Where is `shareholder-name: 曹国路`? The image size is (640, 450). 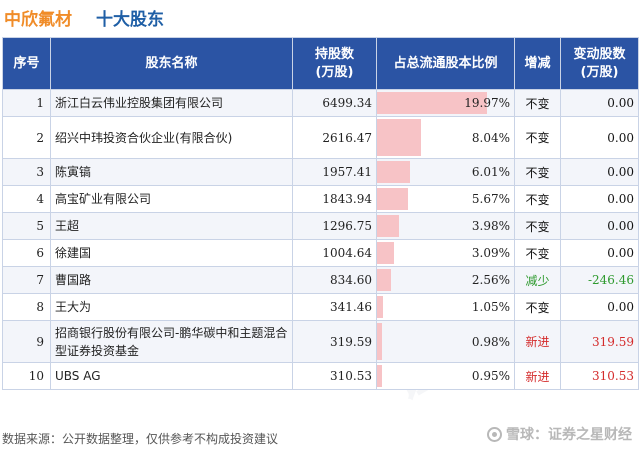 shareholder-name: 曹国路 is located at coordinates (172, 280).